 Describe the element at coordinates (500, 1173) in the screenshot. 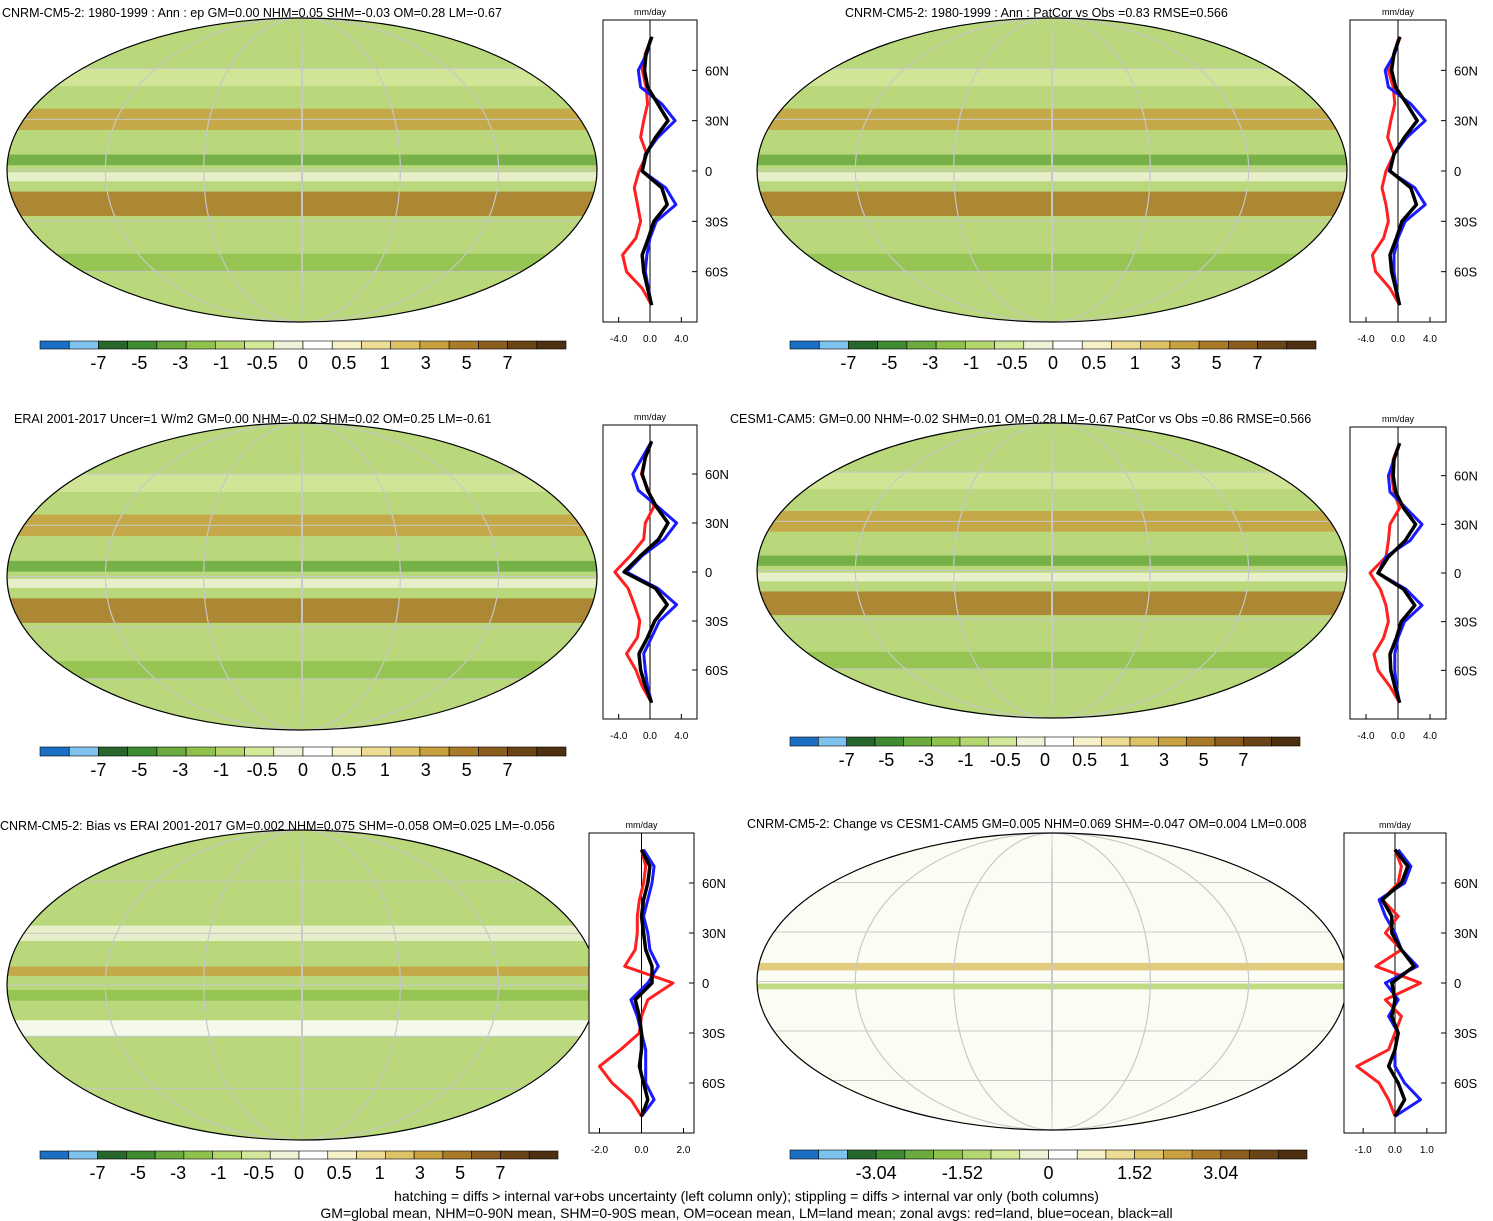

I see `colorbar-tick-label: 7` at that location.